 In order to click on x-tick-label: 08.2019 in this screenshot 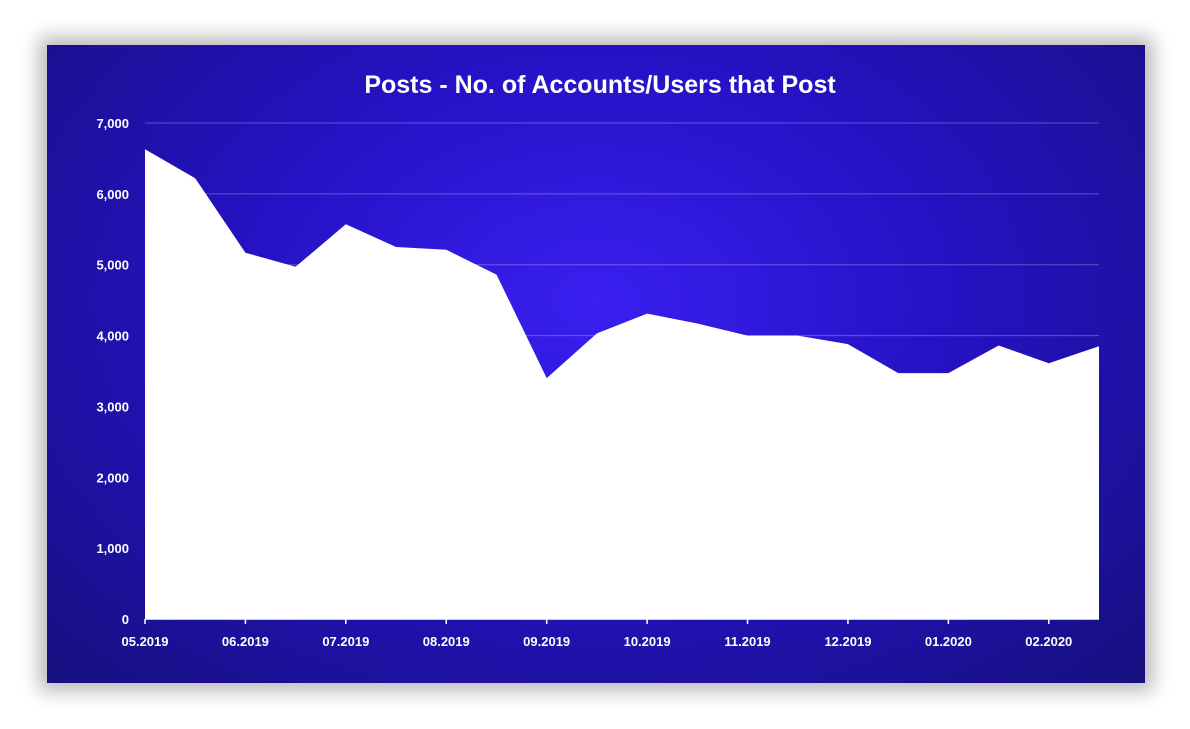, I will do `click(446, 641)`.